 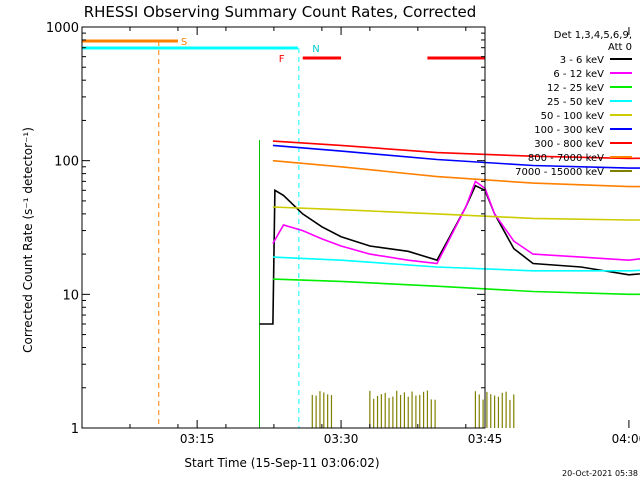 What do you see at coordinates (456, 264) in the screenshot?
I see `series-line-25-50keV` at bounding box center [456, 264].